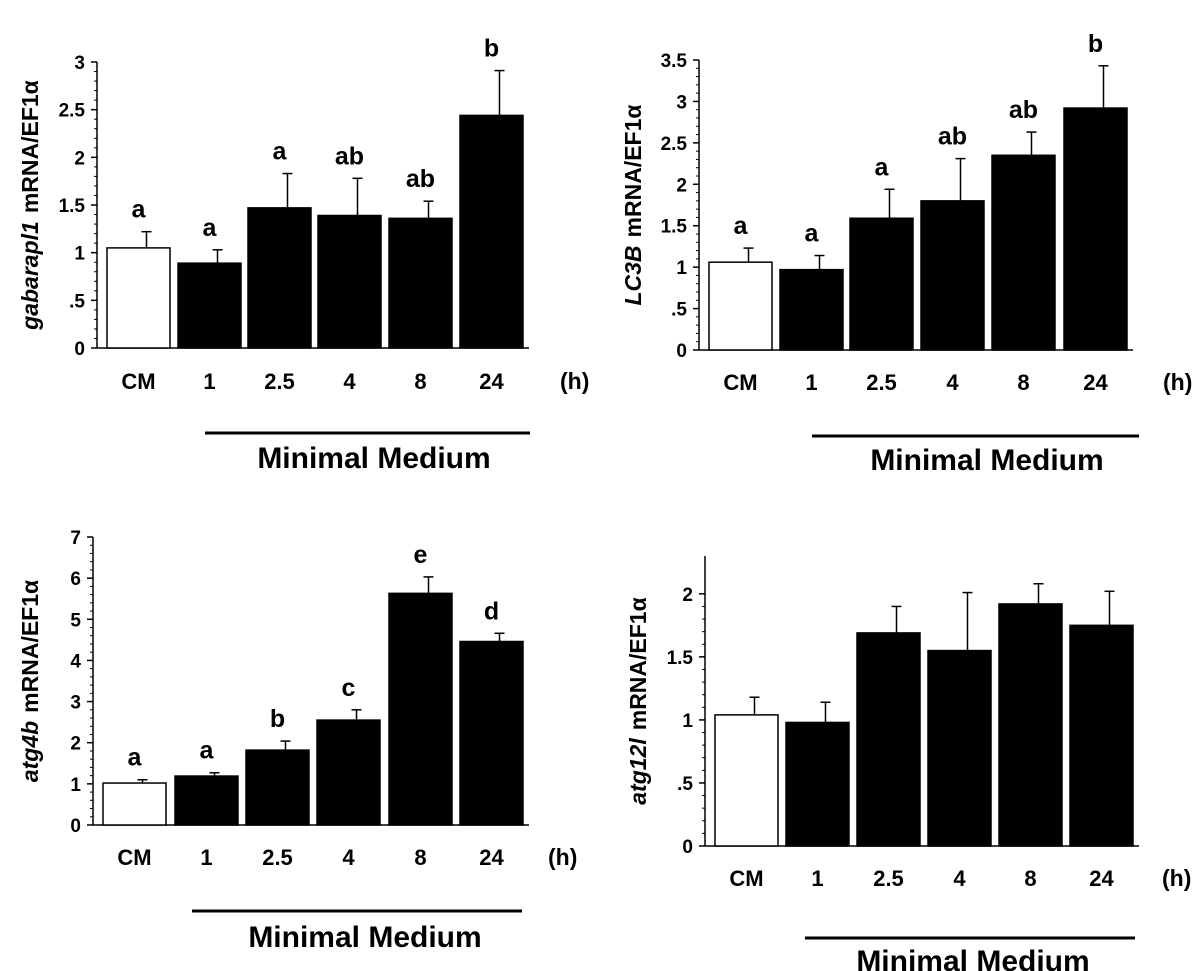 The height and width of the screenshot is (971, 1199). Describe the element at coordinates (349, 688) in the screenshot. I see `significance-letter: c` at that location.